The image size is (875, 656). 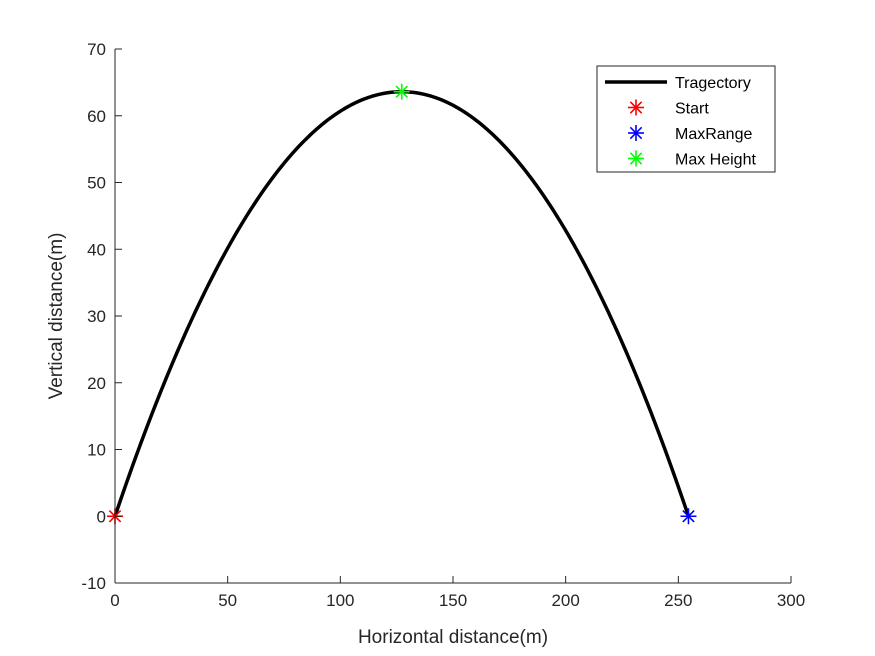 What do you see at coordinates (96, 450) in the screenshot?
I see `y-tick-label: 10` at bounding box center [96, 450].